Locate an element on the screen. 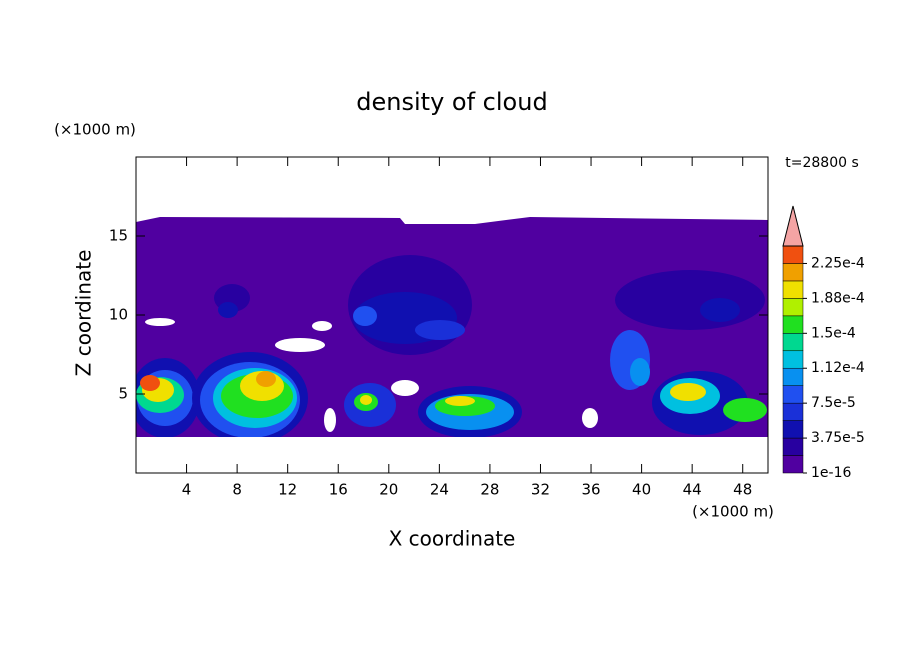 The image size is (904, 654). x-tick-label: 20 is located at coordinates (388, 490).